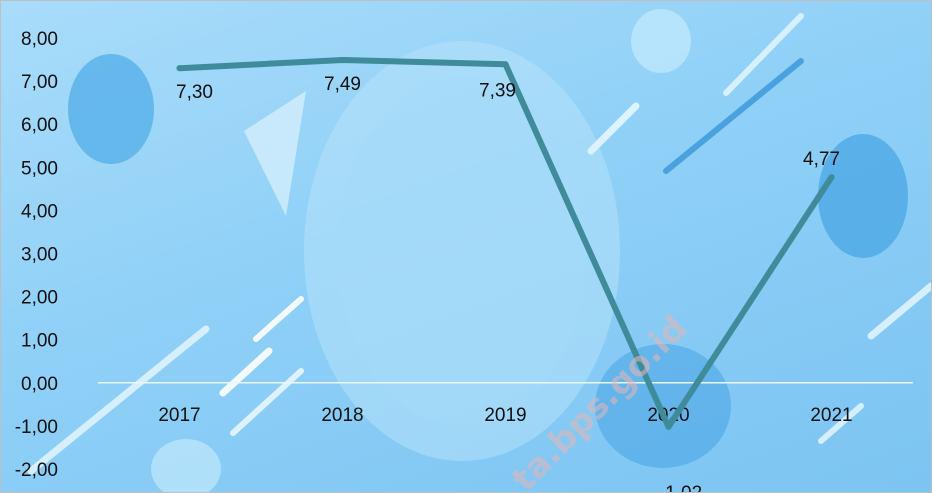 This screenshot has height=493, width=932. Describe the element at coordinates (821, 159) in the screenshot. I see `data-label: 4,77` at that location.